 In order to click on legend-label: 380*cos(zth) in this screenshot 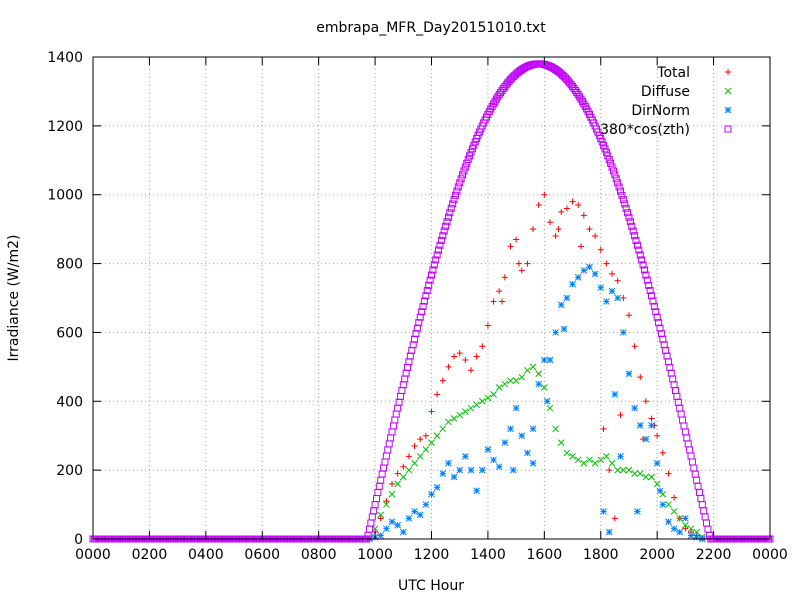, I will do `click(645, 130)`.